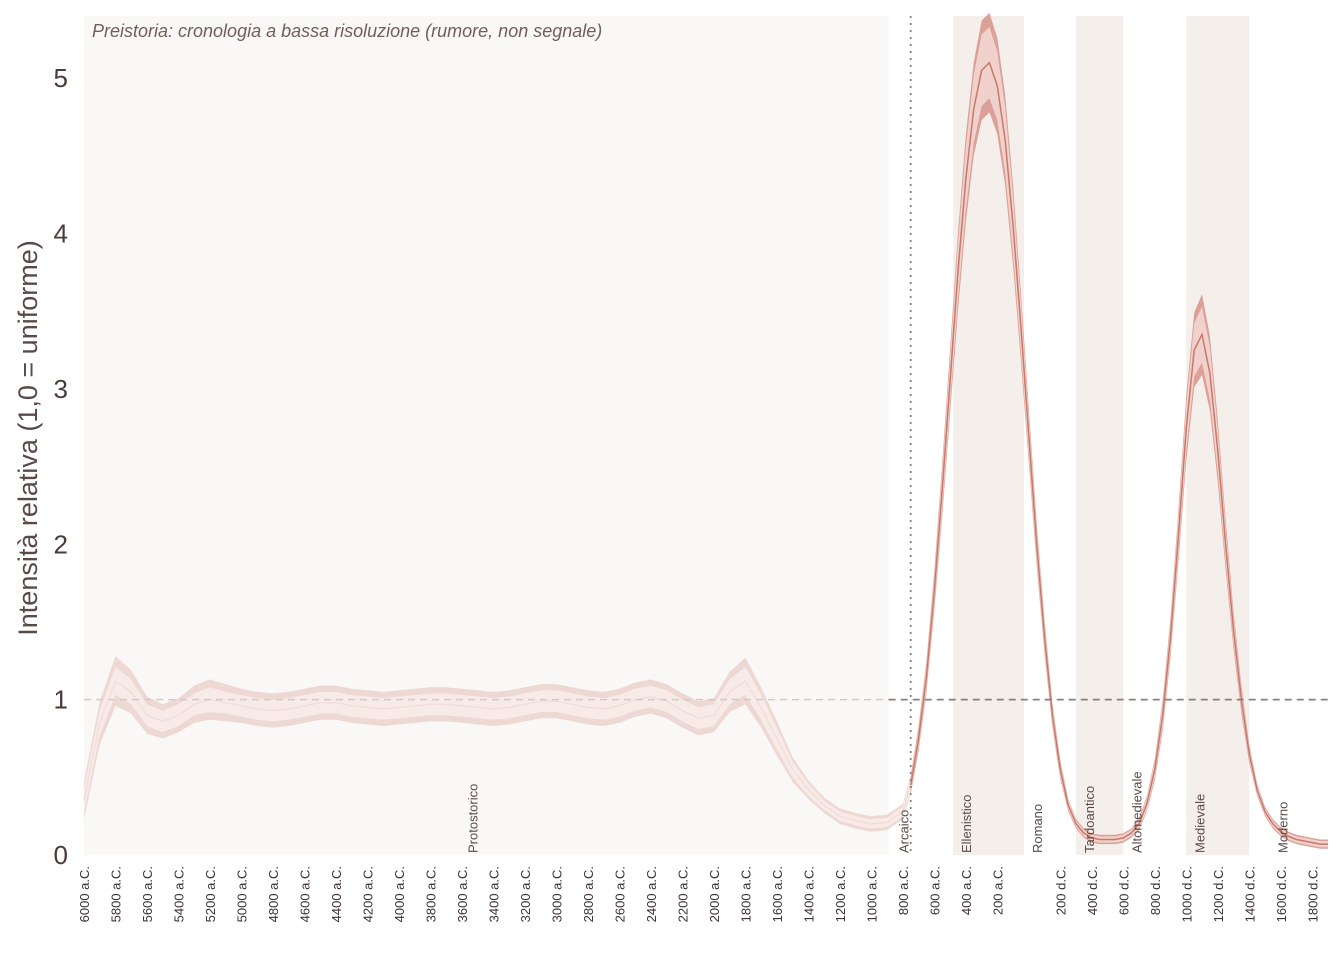 The width and height of the screenshot is (1344, 960). Describe the element at coordinates (61, 855) in the screenshot. I see `y-tick-label: 0` at that location.